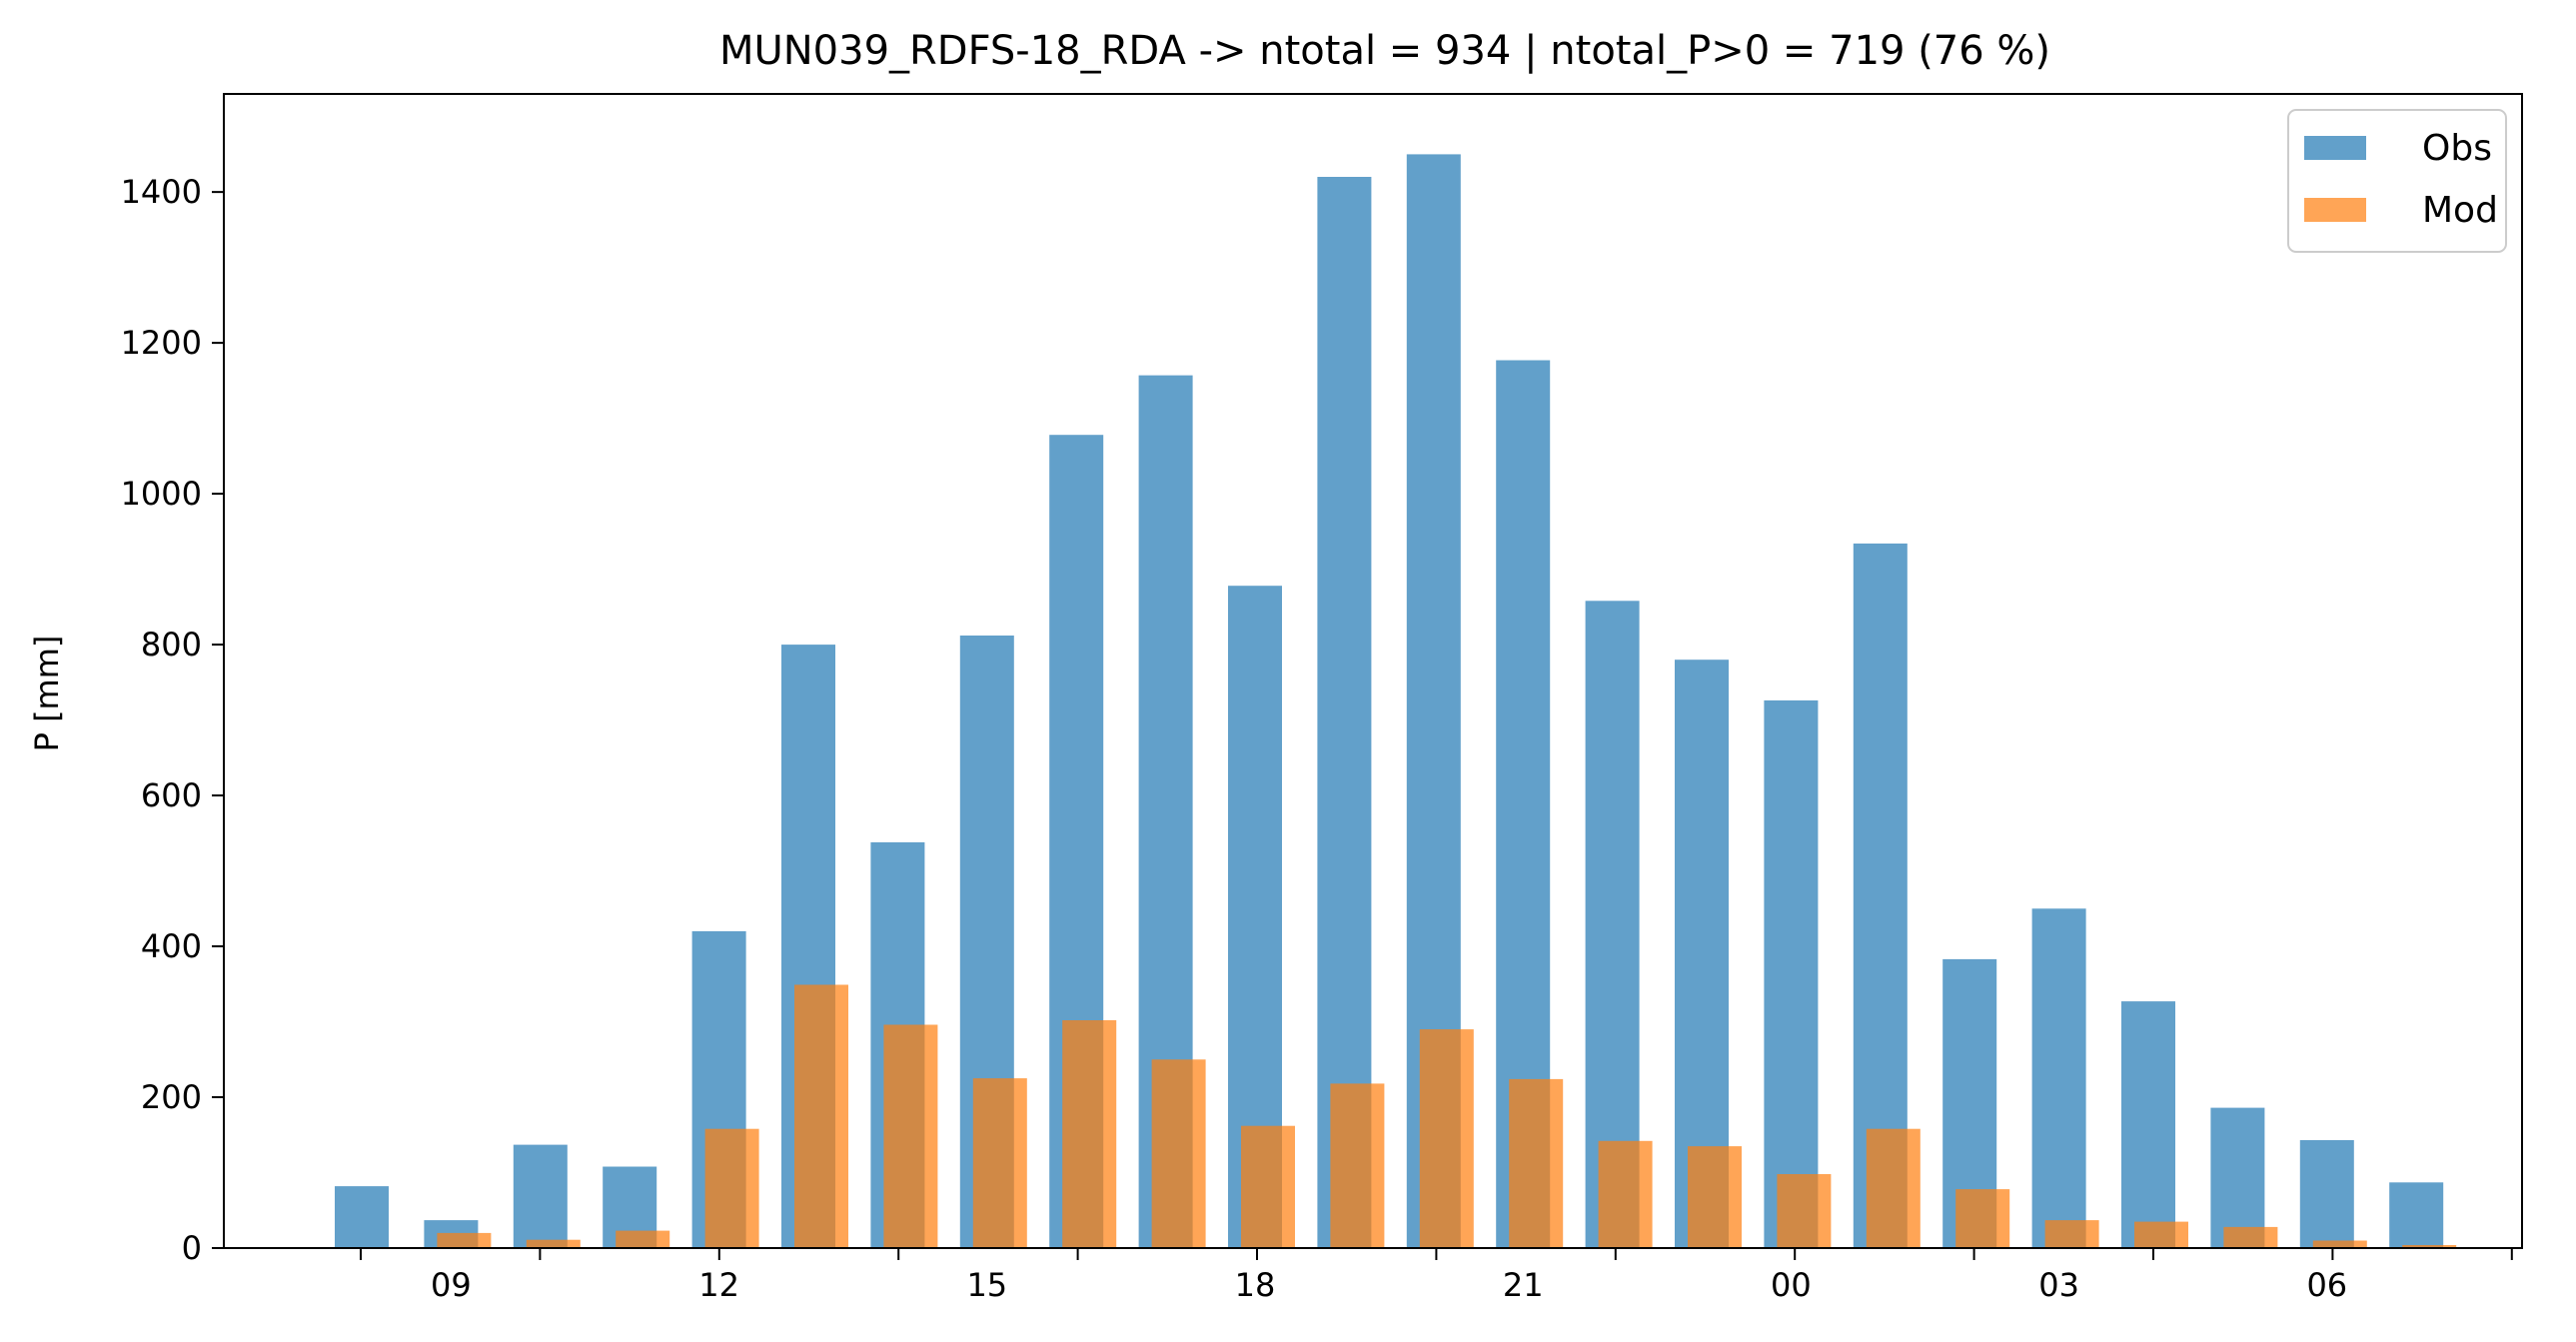  I want to click on x-tick-label-00: 00, so click(1791, 1285).